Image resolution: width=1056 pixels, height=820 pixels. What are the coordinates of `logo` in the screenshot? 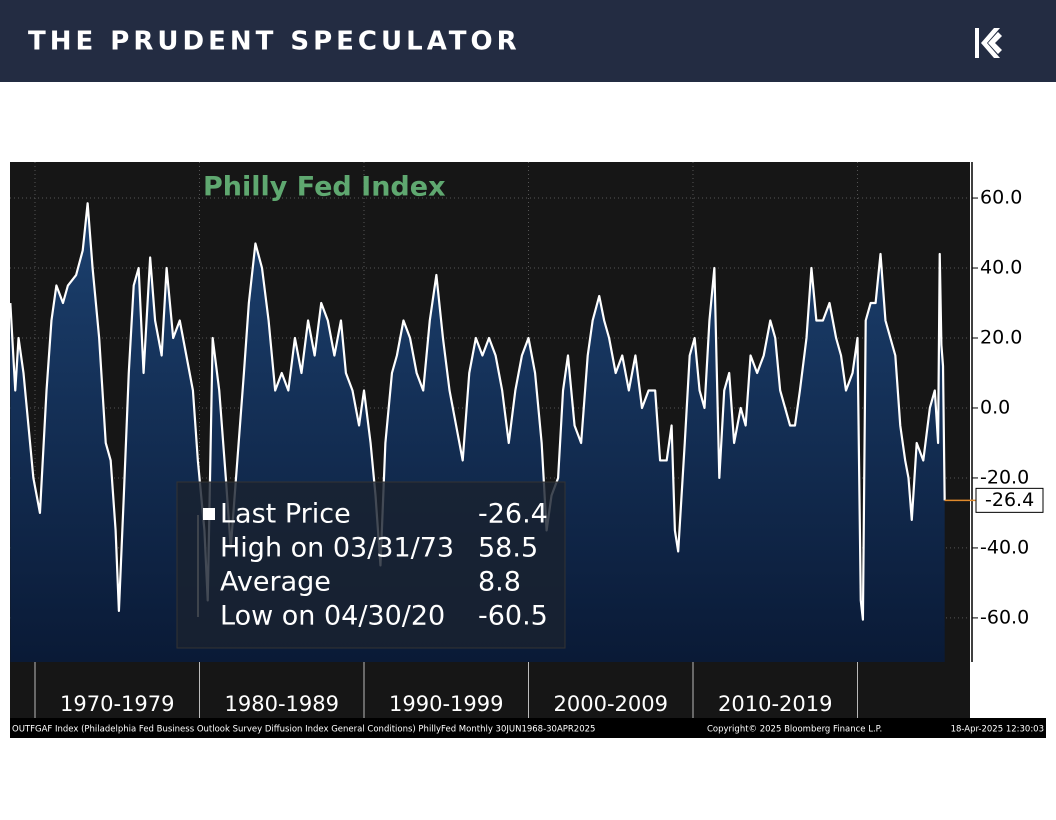 It's located at (988, 43).